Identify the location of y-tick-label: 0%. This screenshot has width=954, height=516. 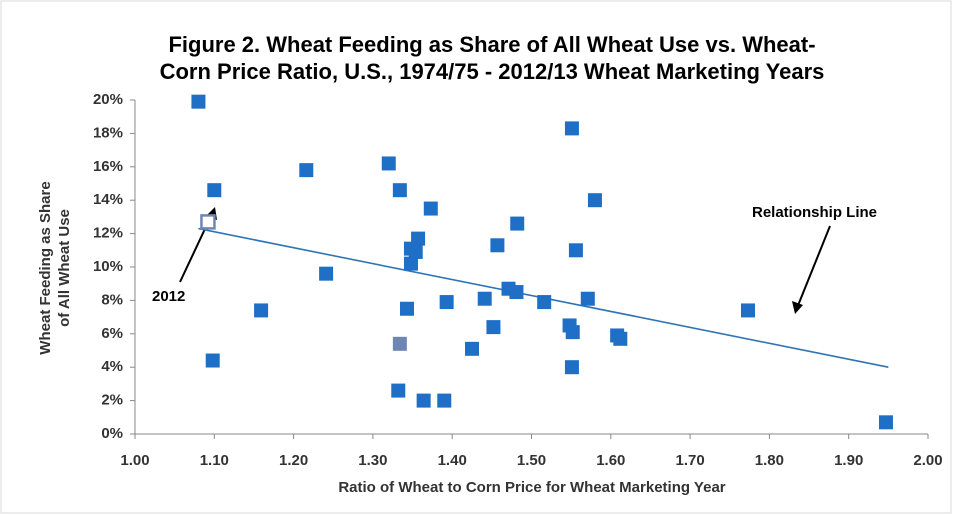
(112, 433).